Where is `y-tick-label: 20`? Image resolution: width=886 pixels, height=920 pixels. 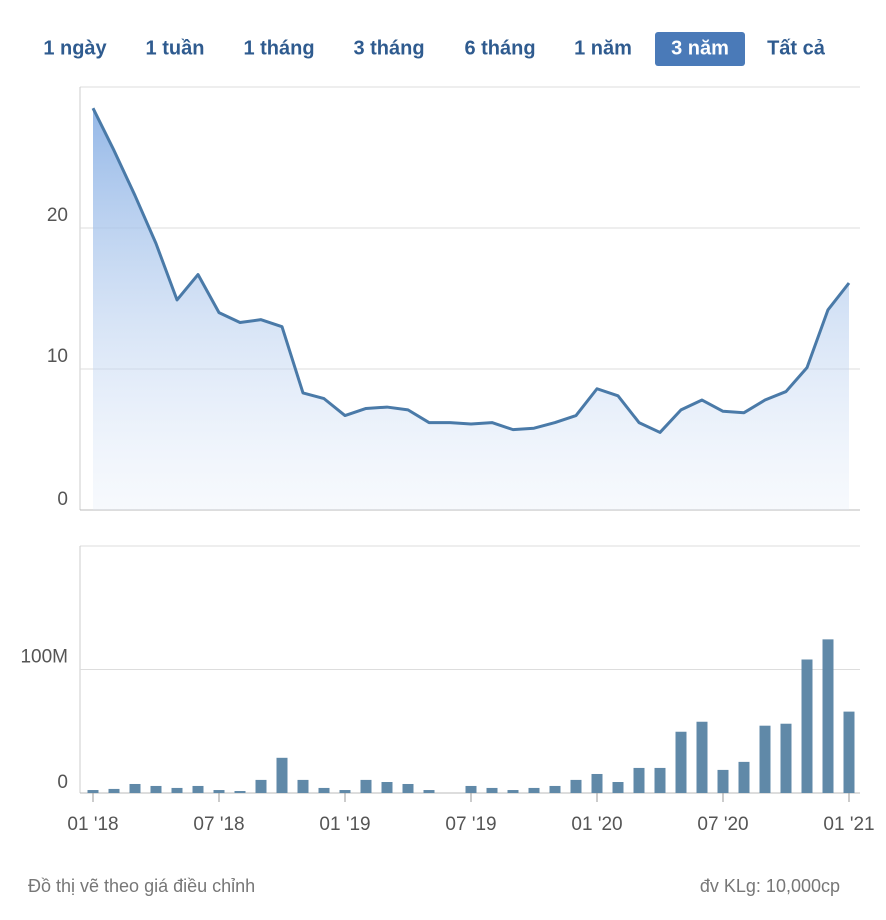
y-tick-label: 20 is located at coordinates (57, 215).